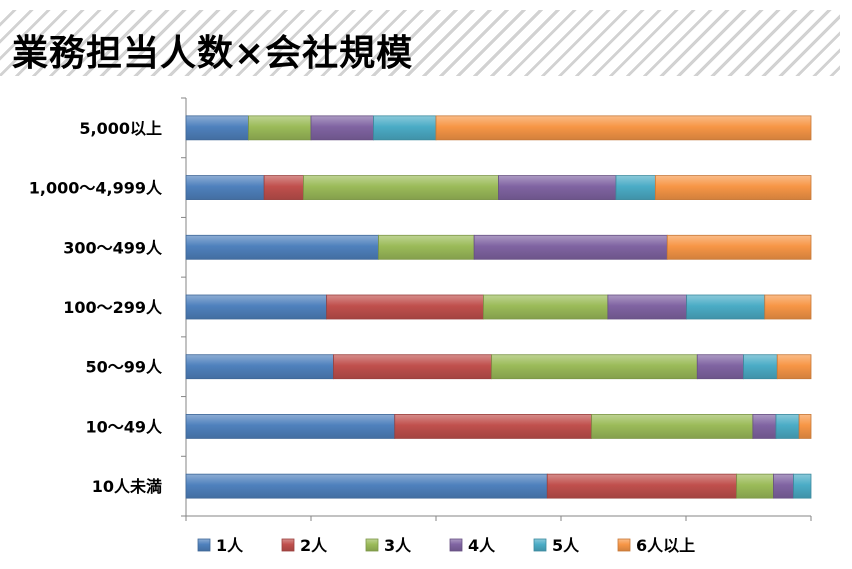 This screenshot has width=852, height=569. Describe the element at coordinates (124, 426) in the screenshot. I see `category-label: 10～49人` at that location.